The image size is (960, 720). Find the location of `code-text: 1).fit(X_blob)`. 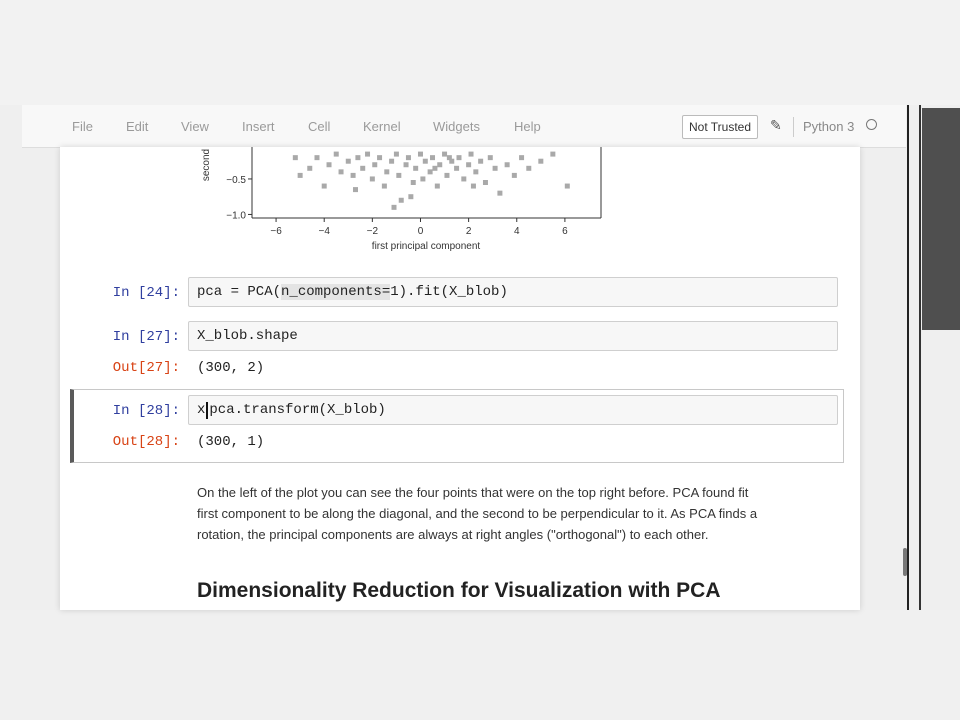

code-text: 1).fit(X_blob) is located at coordinates (449, 292).